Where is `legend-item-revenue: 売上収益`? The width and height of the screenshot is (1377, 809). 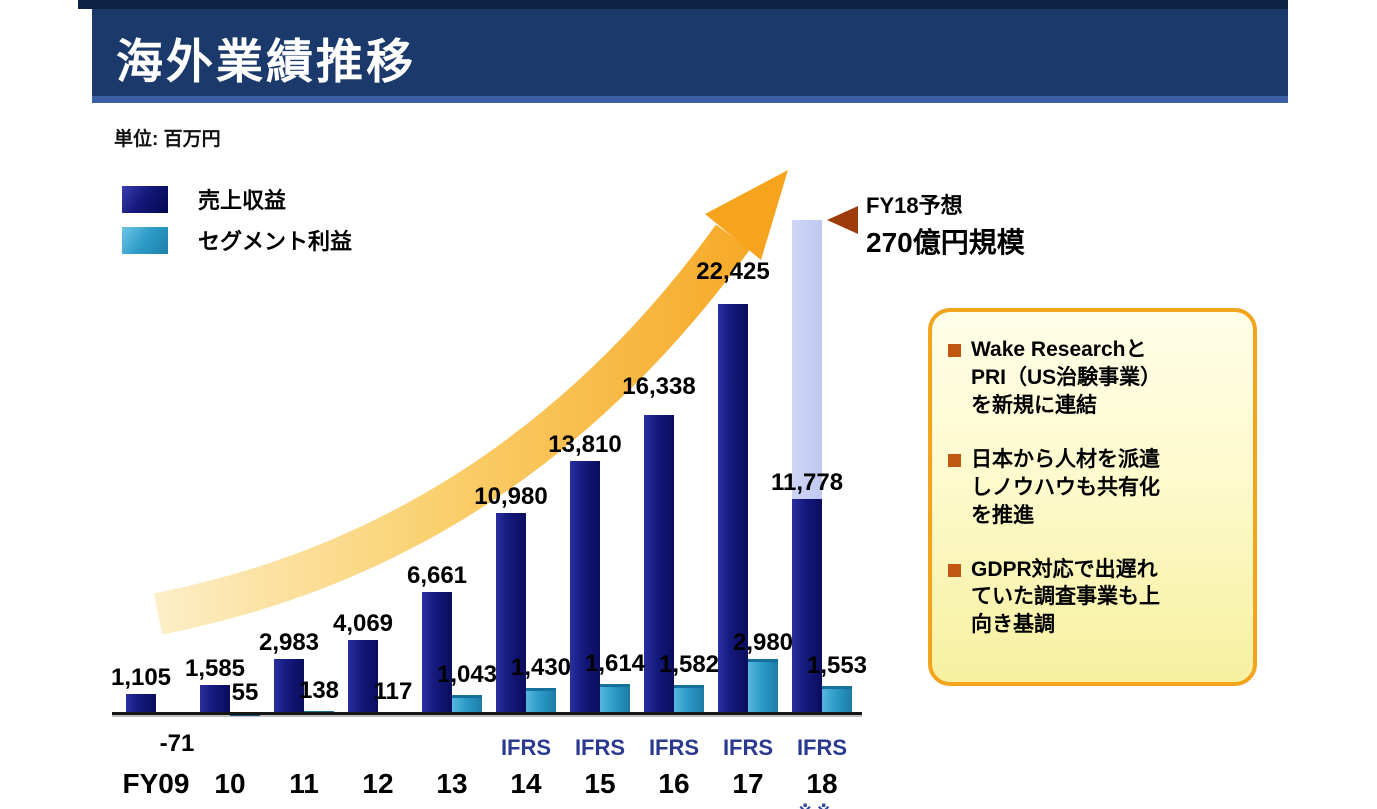
legend-item-revenue: 売上収益 is located at coordinates (237, 199).